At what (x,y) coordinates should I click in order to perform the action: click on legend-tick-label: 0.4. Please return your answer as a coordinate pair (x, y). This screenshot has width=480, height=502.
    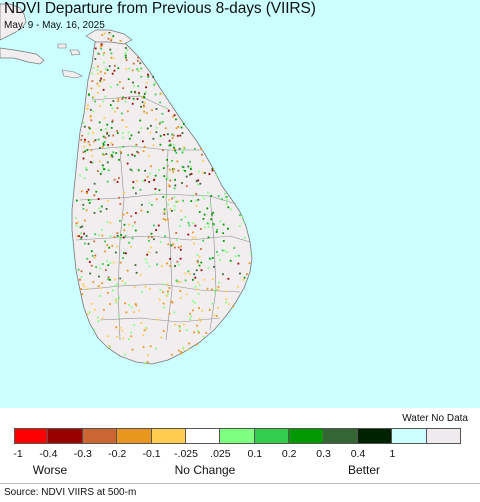
    Looking at the image, I should click on (358, 454).